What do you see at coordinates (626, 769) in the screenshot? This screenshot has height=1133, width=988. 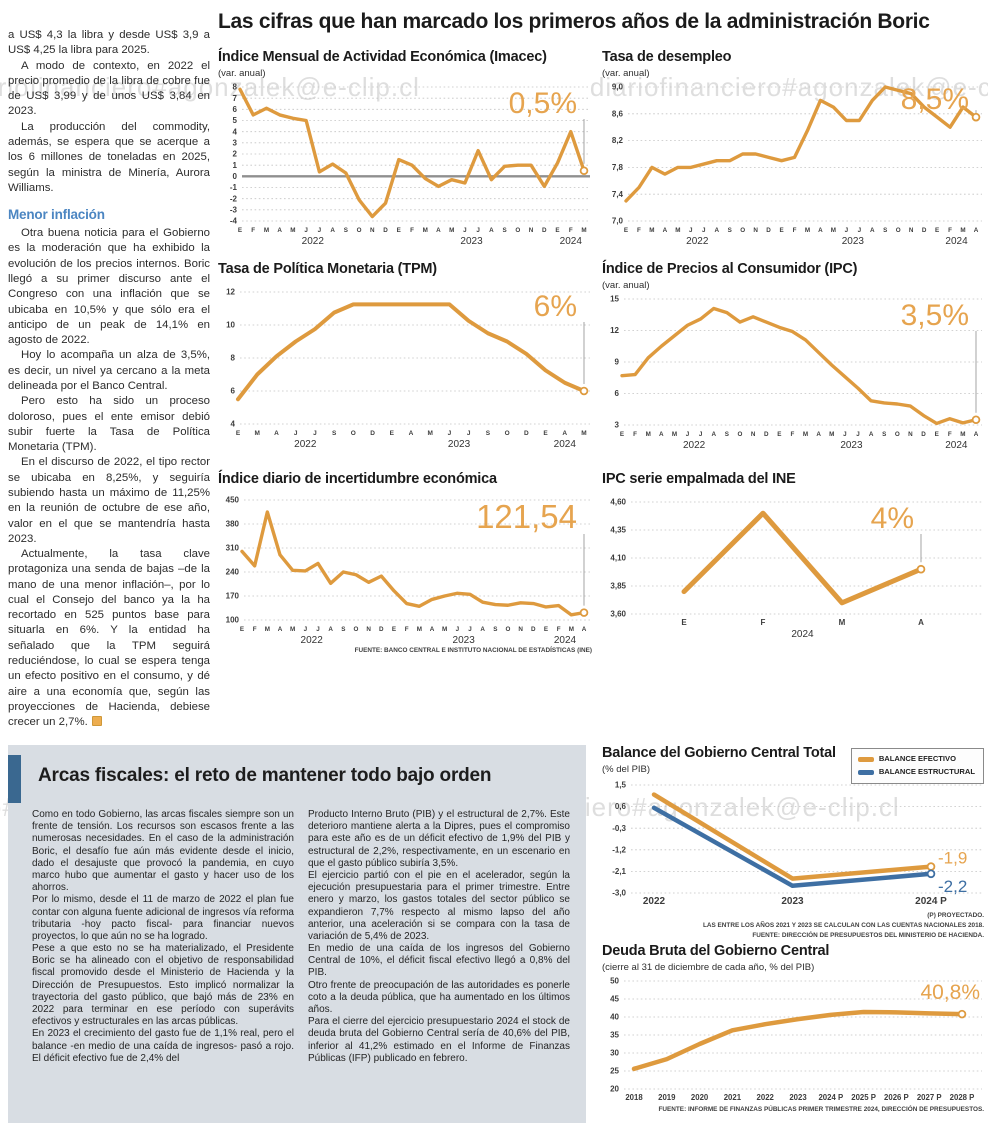 I see `balance-subtitle: (% del PIB)` at bounding box center [626, 769].